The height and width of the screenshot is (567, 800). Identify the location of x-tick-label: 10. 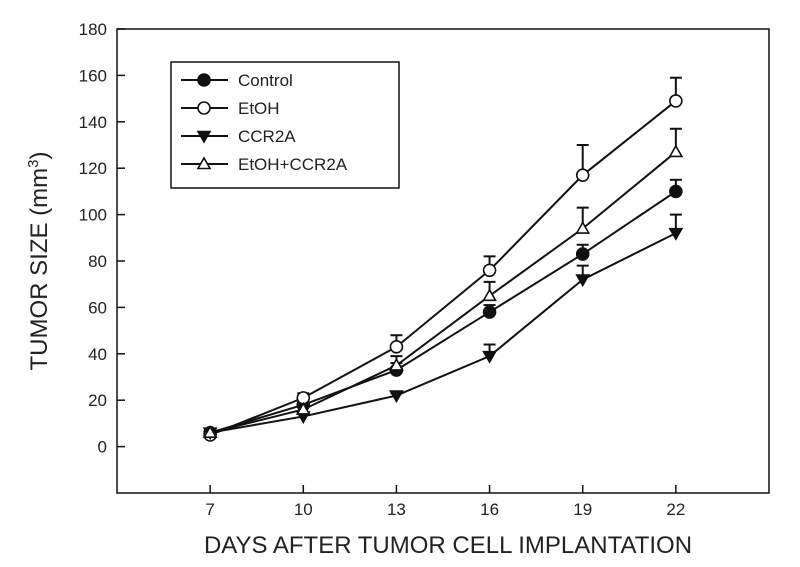
(303, 509).